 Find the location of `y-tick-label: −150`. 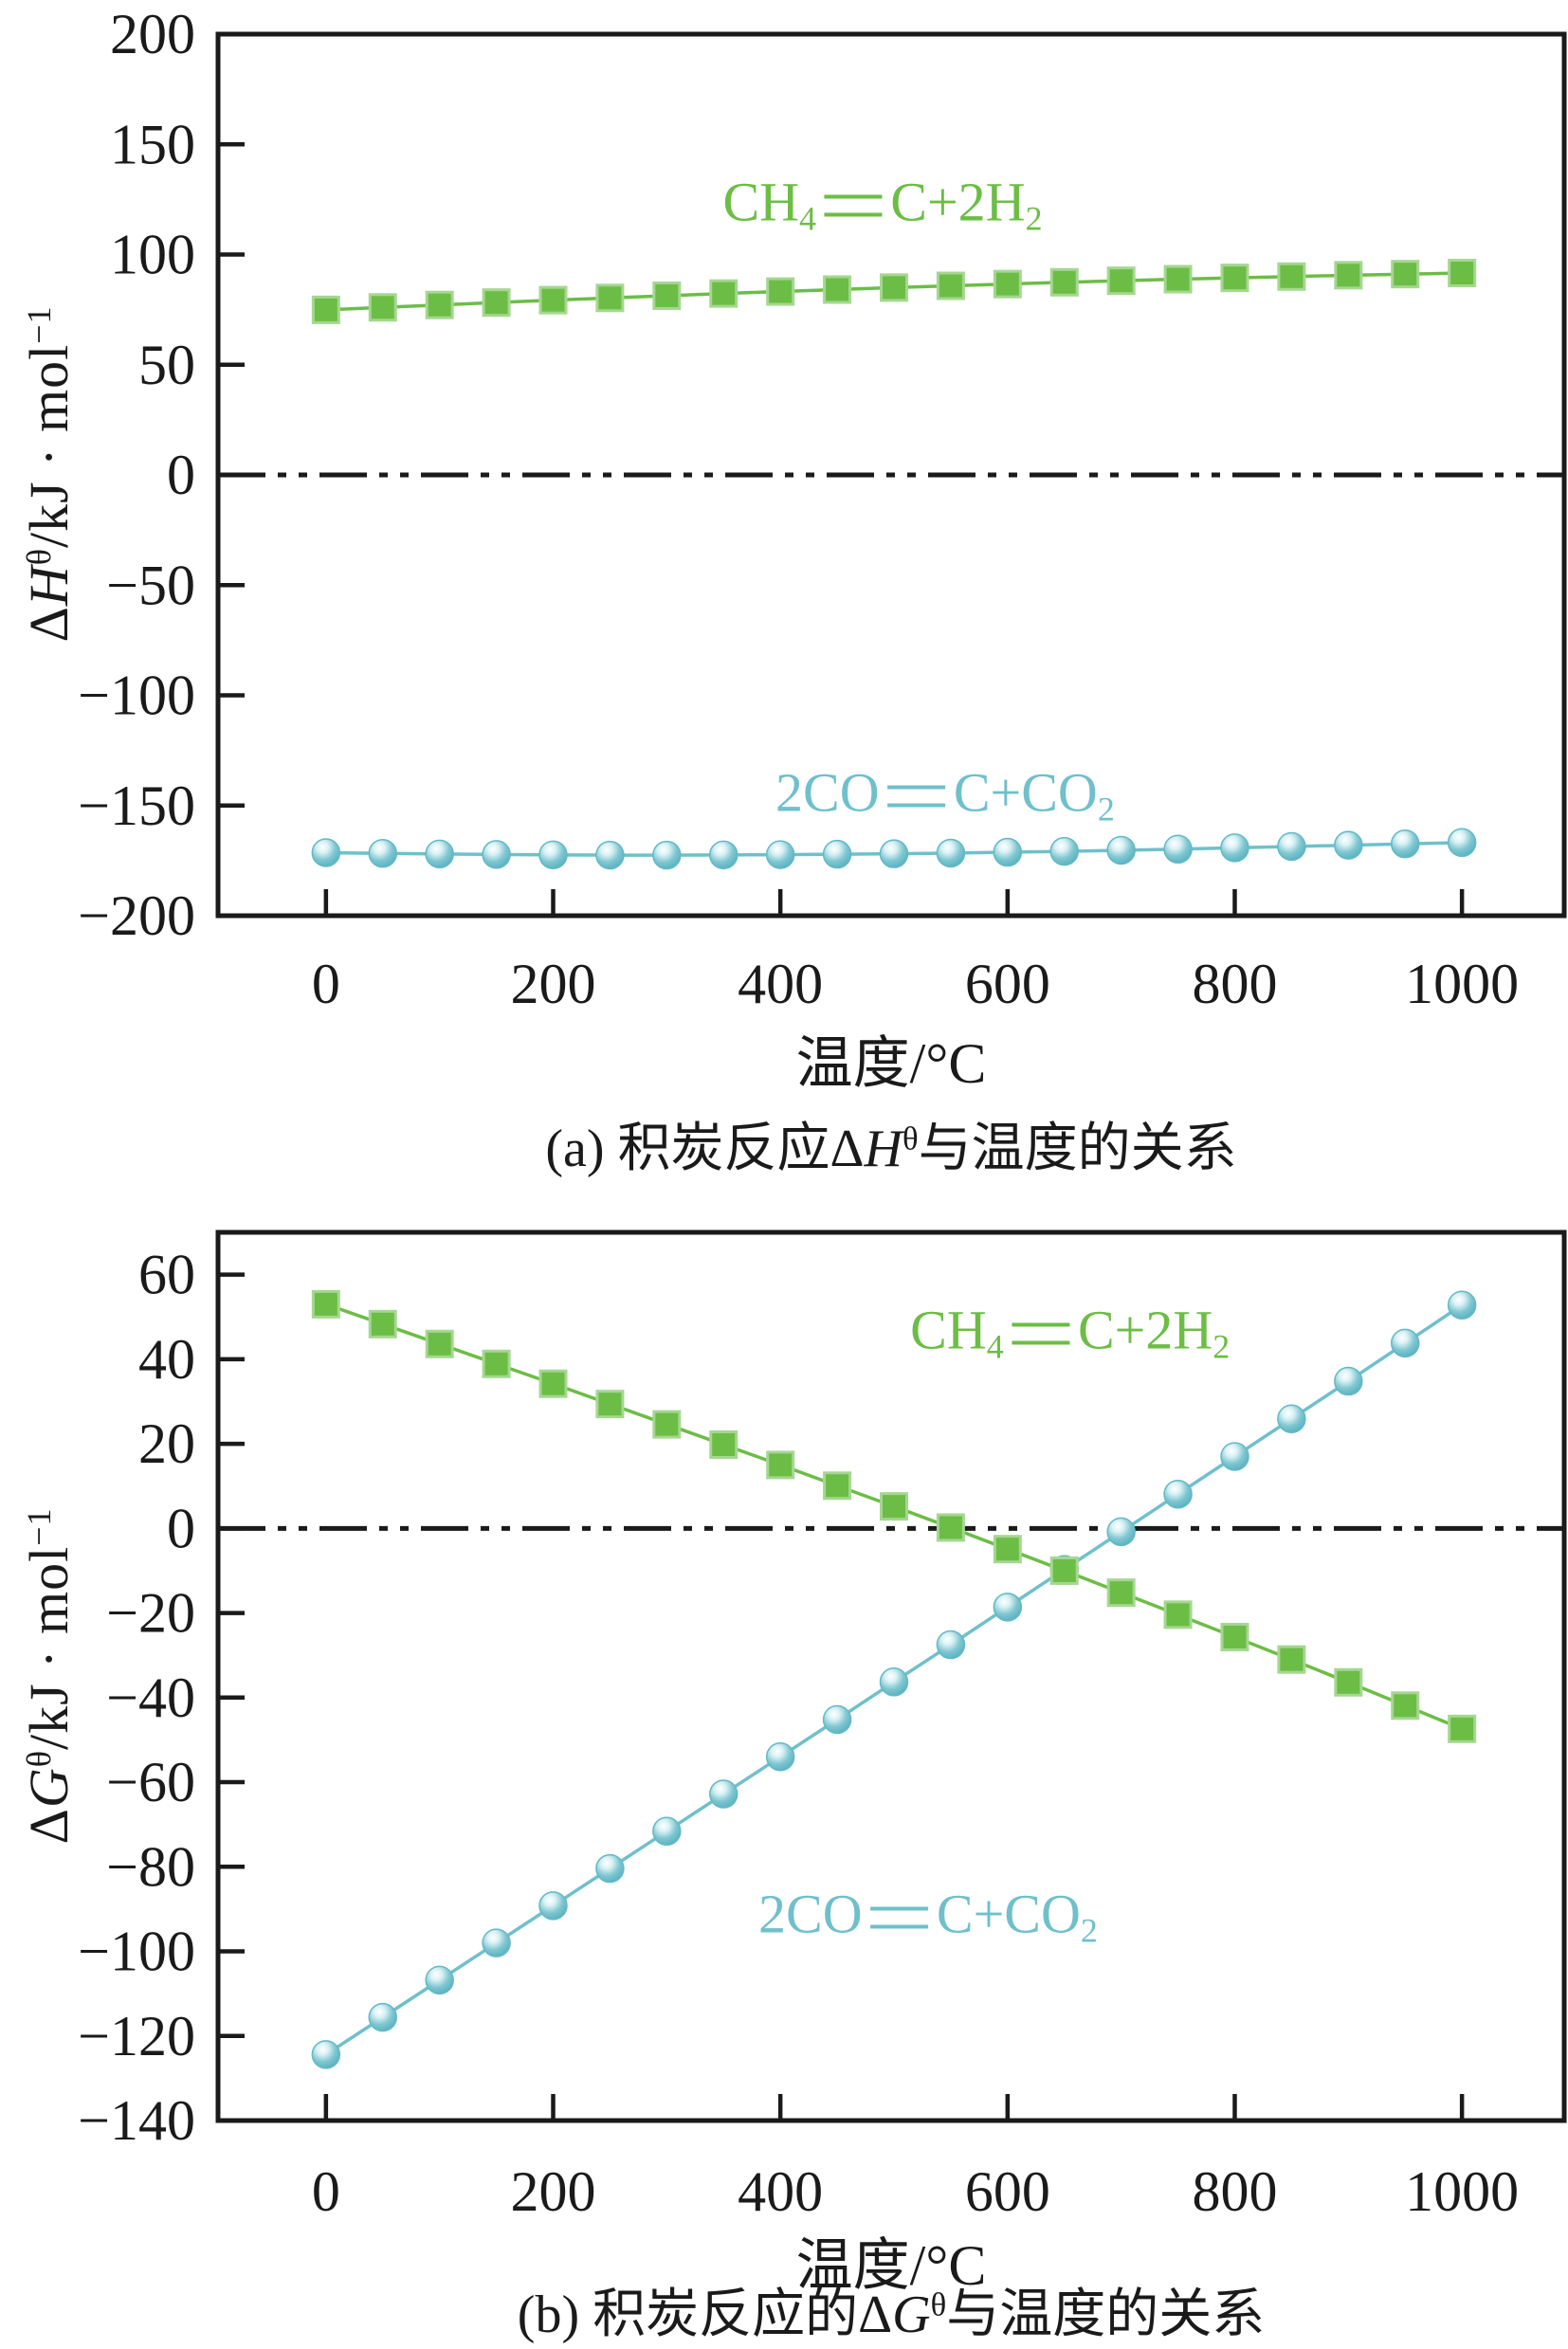

y-tick-label: −150 is located at coordinates (136, 805).